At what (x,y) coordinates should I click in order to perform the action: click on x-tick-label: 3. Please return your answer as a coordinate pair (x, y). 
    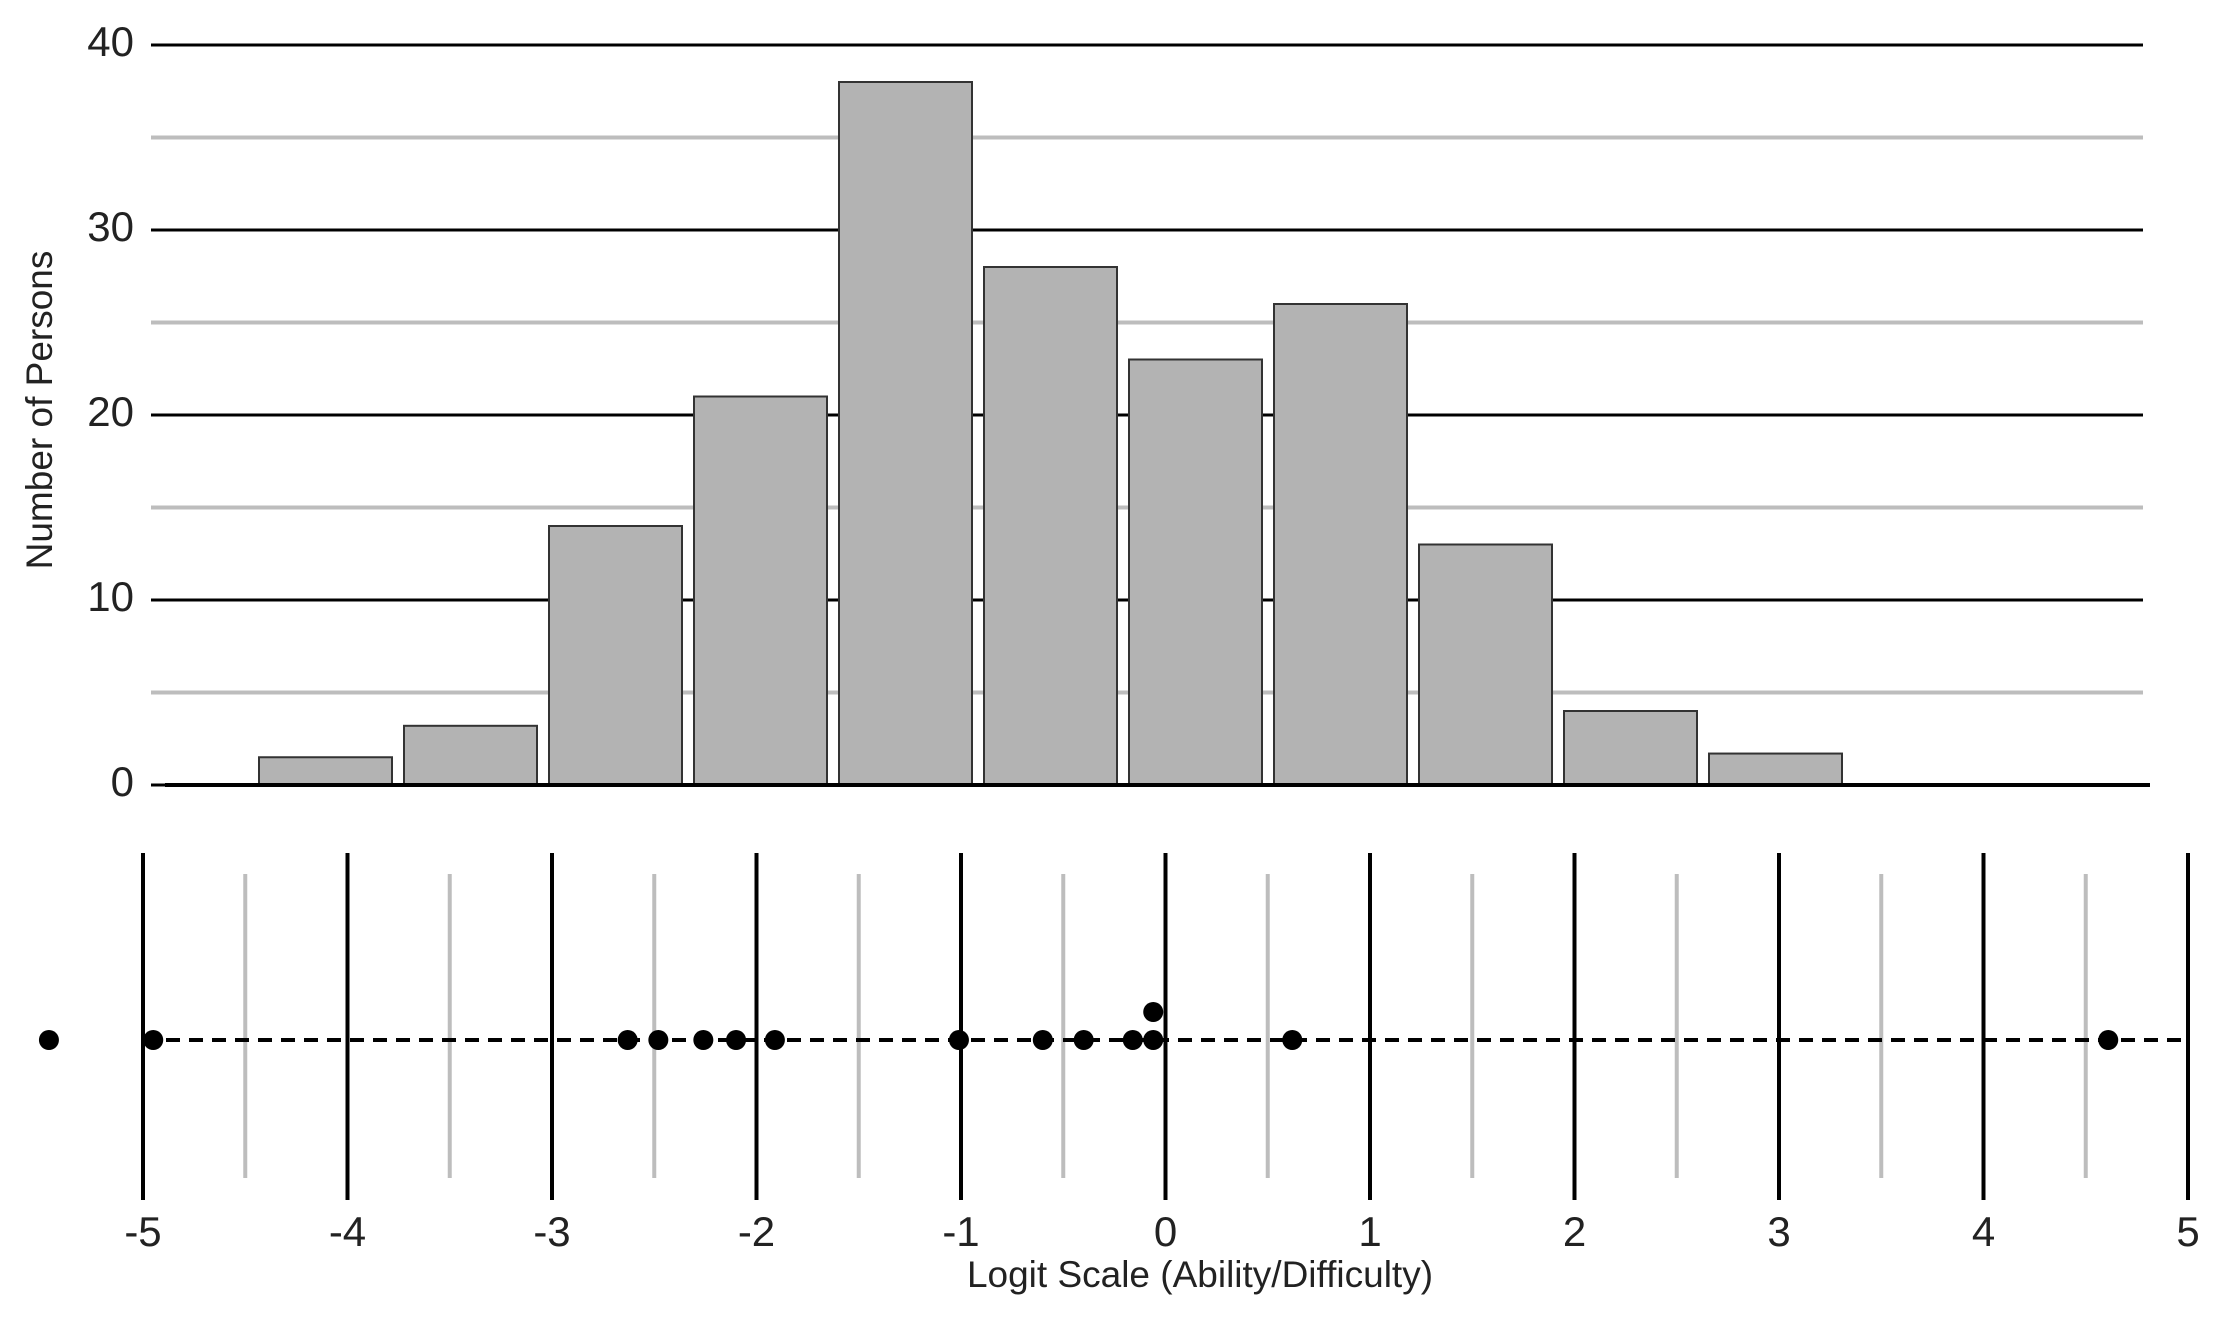
    Looking at the image, I should click on (1778, 1231).